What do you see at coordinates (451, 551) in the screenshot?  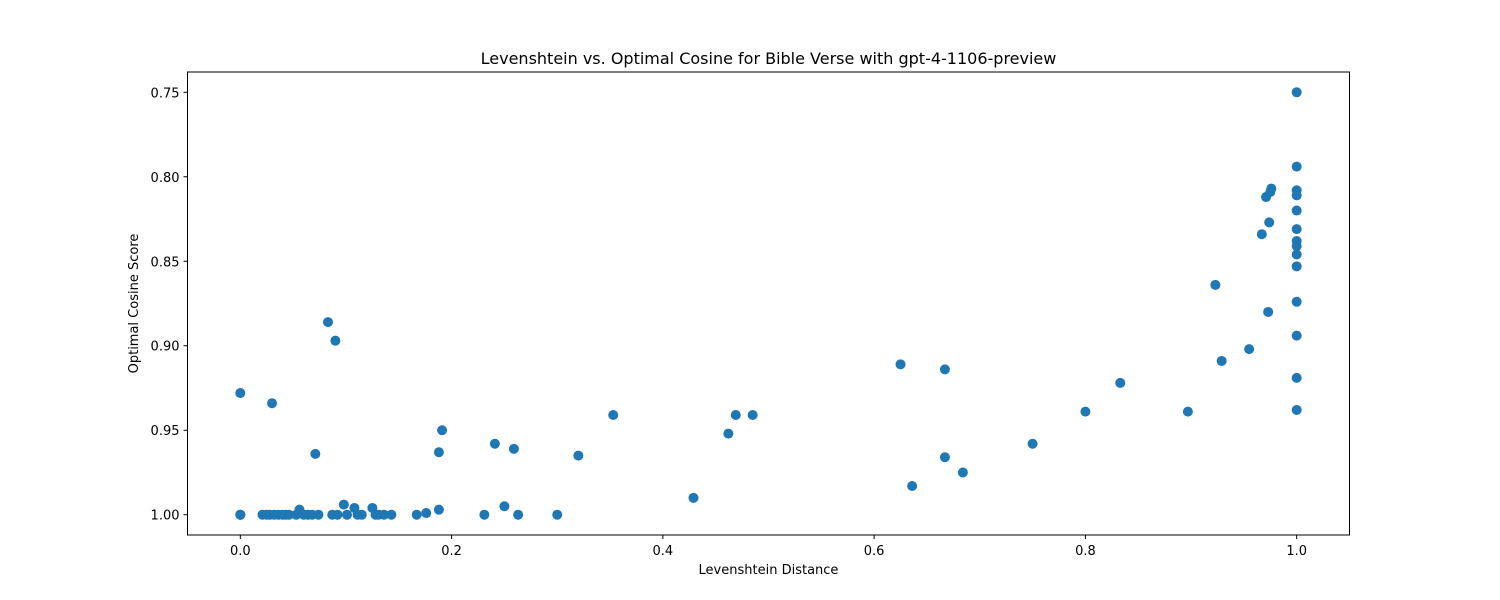 I see `x-tick-label: 0.2` at bounding box center [451, 551].